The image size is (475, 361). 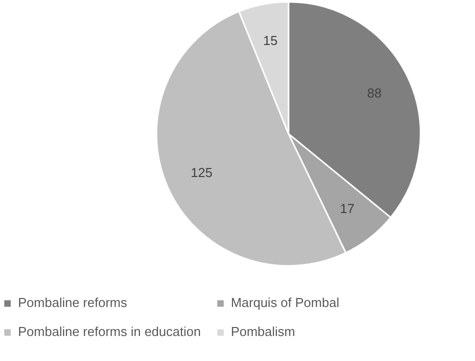 What do you see at coordinates (109, 331) in the screenshot?
I see `legend-label: Pombaline reforms in education` at bounding box center [109, 331].